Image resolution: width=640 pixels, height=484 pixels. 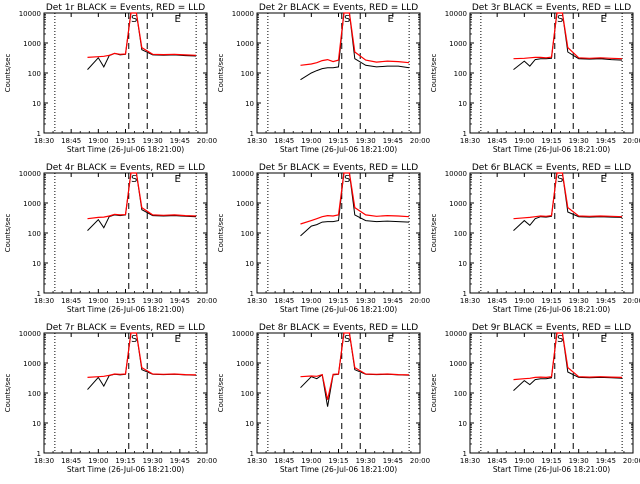 I want to click on panel-title: Det 8r BLACK = Events, RED = LLD, so click(x=338, y=328).